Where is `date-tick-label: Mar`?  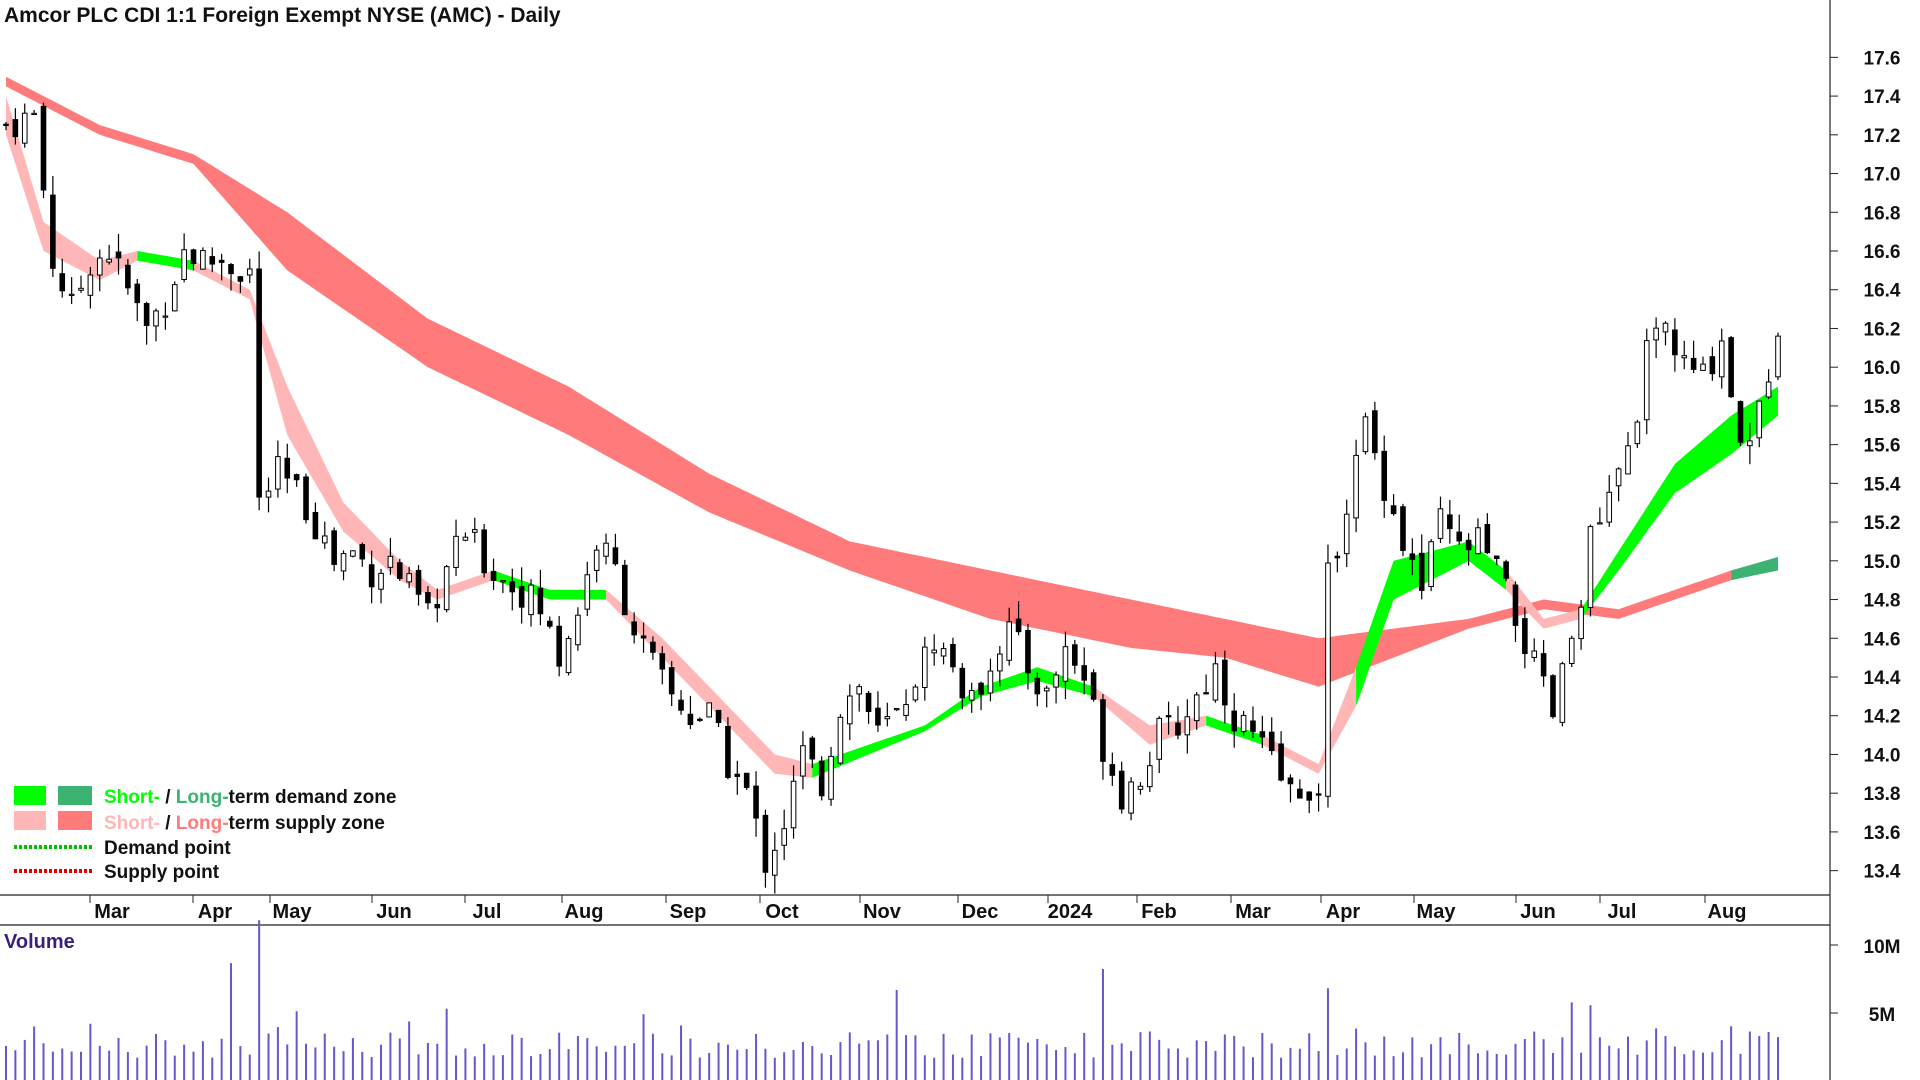 date-tick-label: Mar is located at coordinates (112, 912).